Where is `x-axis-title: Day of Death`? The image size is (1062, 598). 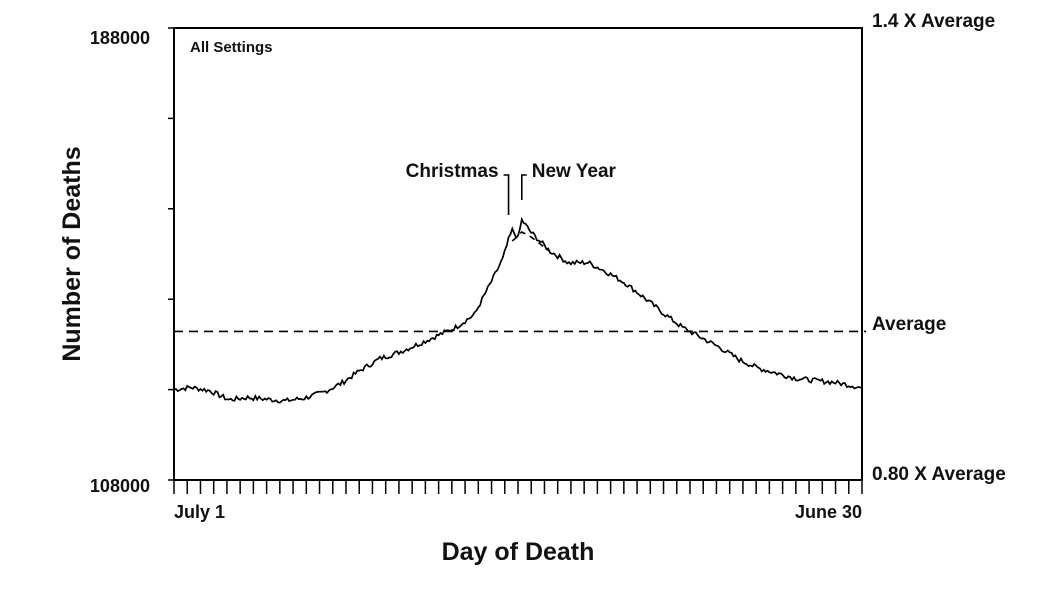 x-axis-title: Day of Death is located at coordinates (518, 552).